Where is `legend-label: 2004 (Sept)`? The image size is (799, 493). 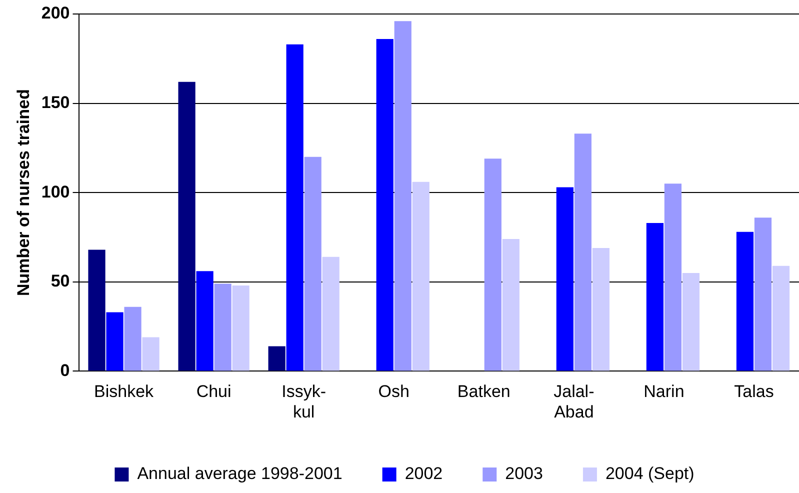 legend-label: 2004 (Sept) is located at coordinates (649, 474).